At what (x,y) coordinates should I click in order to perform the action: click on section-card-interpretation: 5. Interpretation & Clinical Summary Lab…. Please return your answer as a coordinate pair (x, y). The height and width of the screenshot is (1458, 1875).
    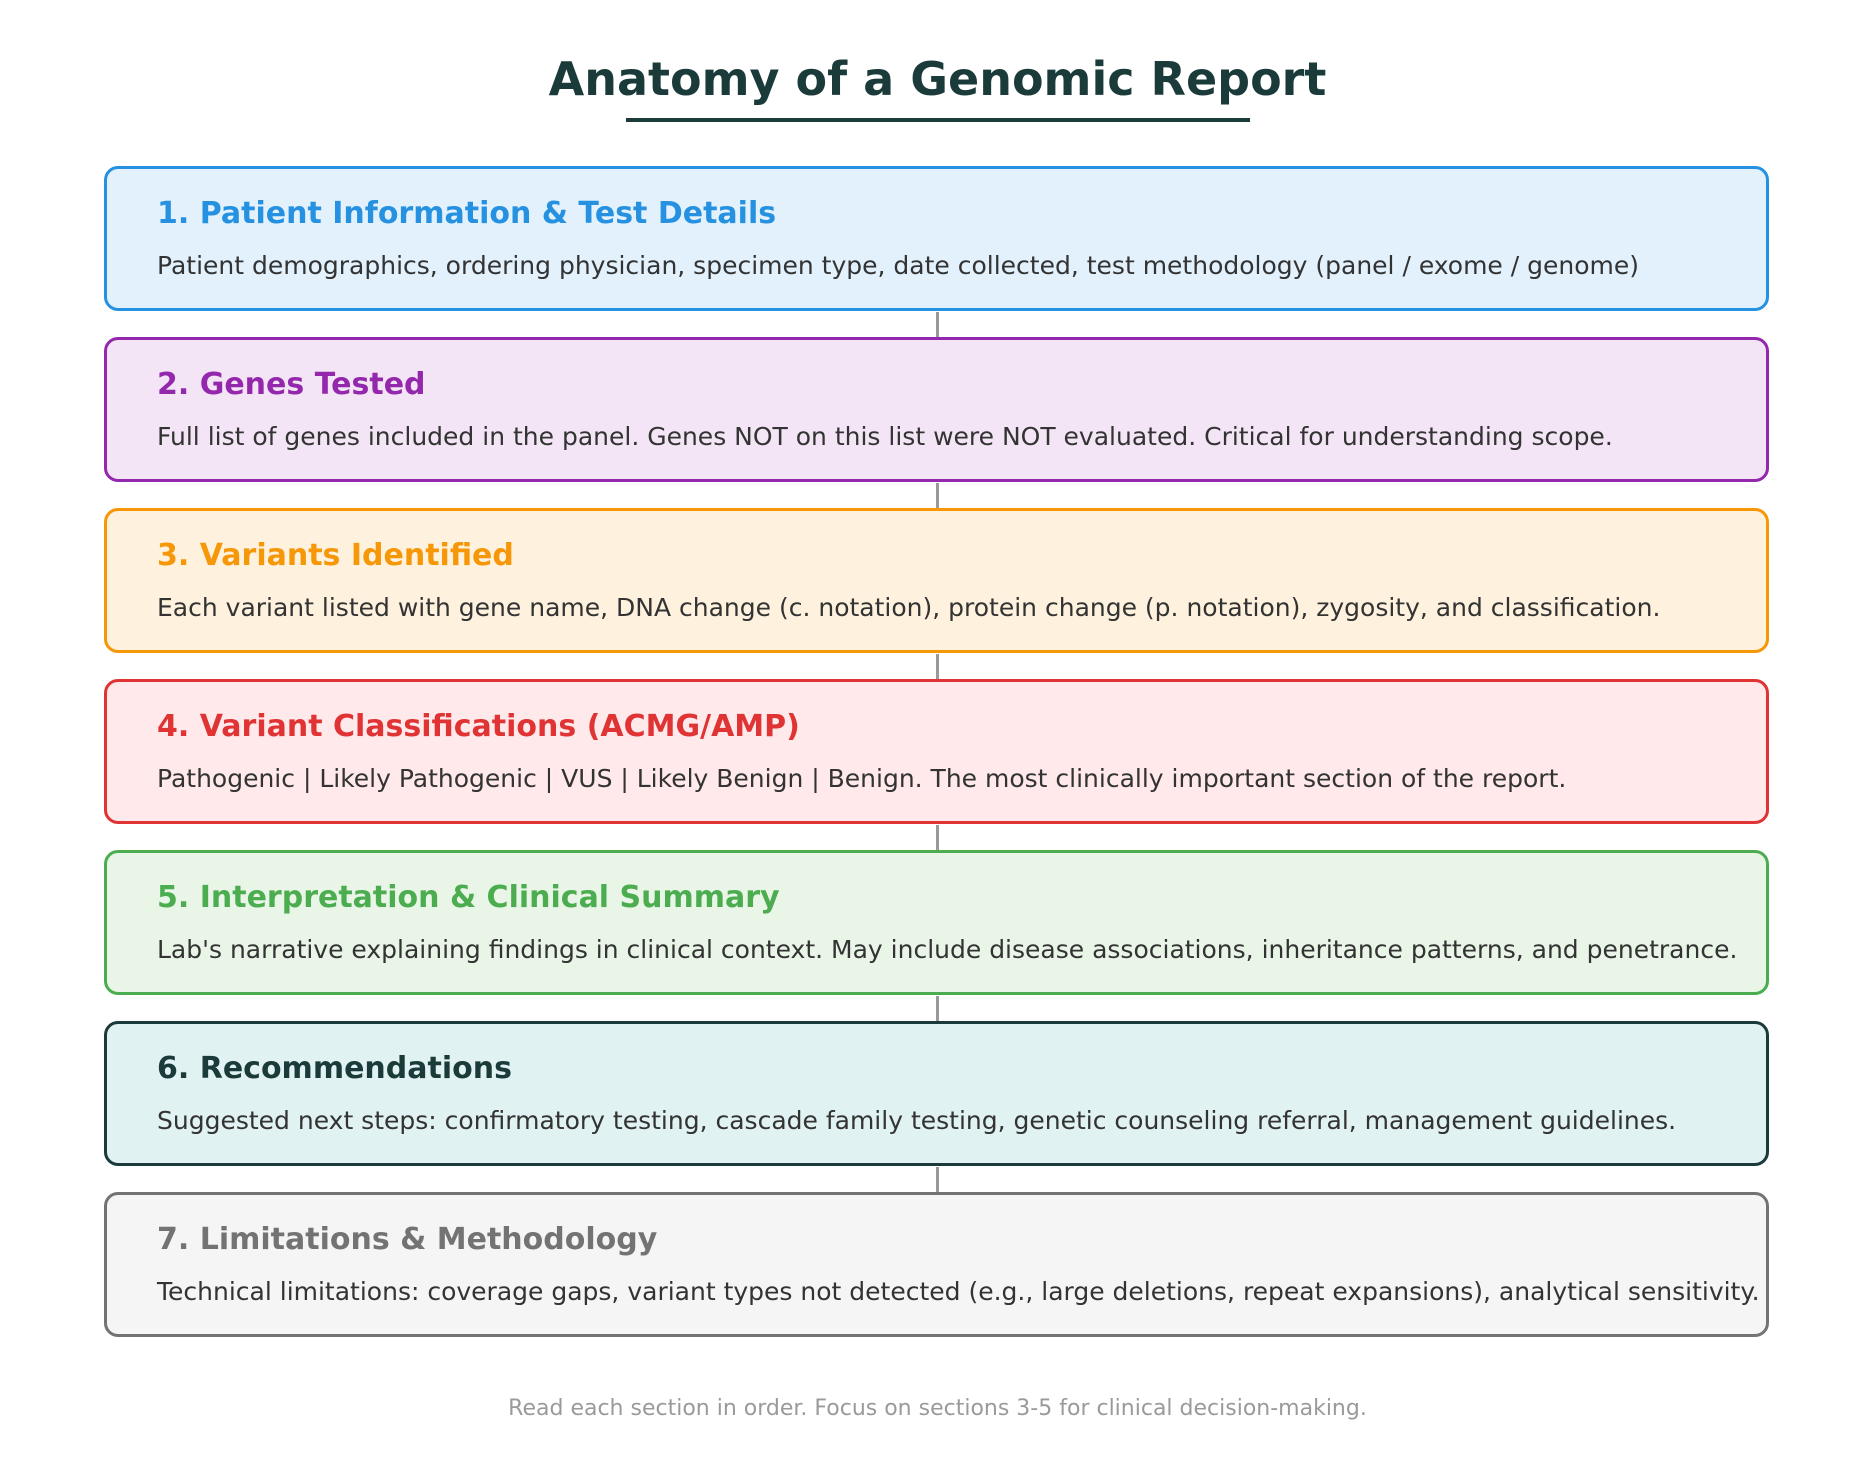
    Looking at the image, I should click on (936, 922).